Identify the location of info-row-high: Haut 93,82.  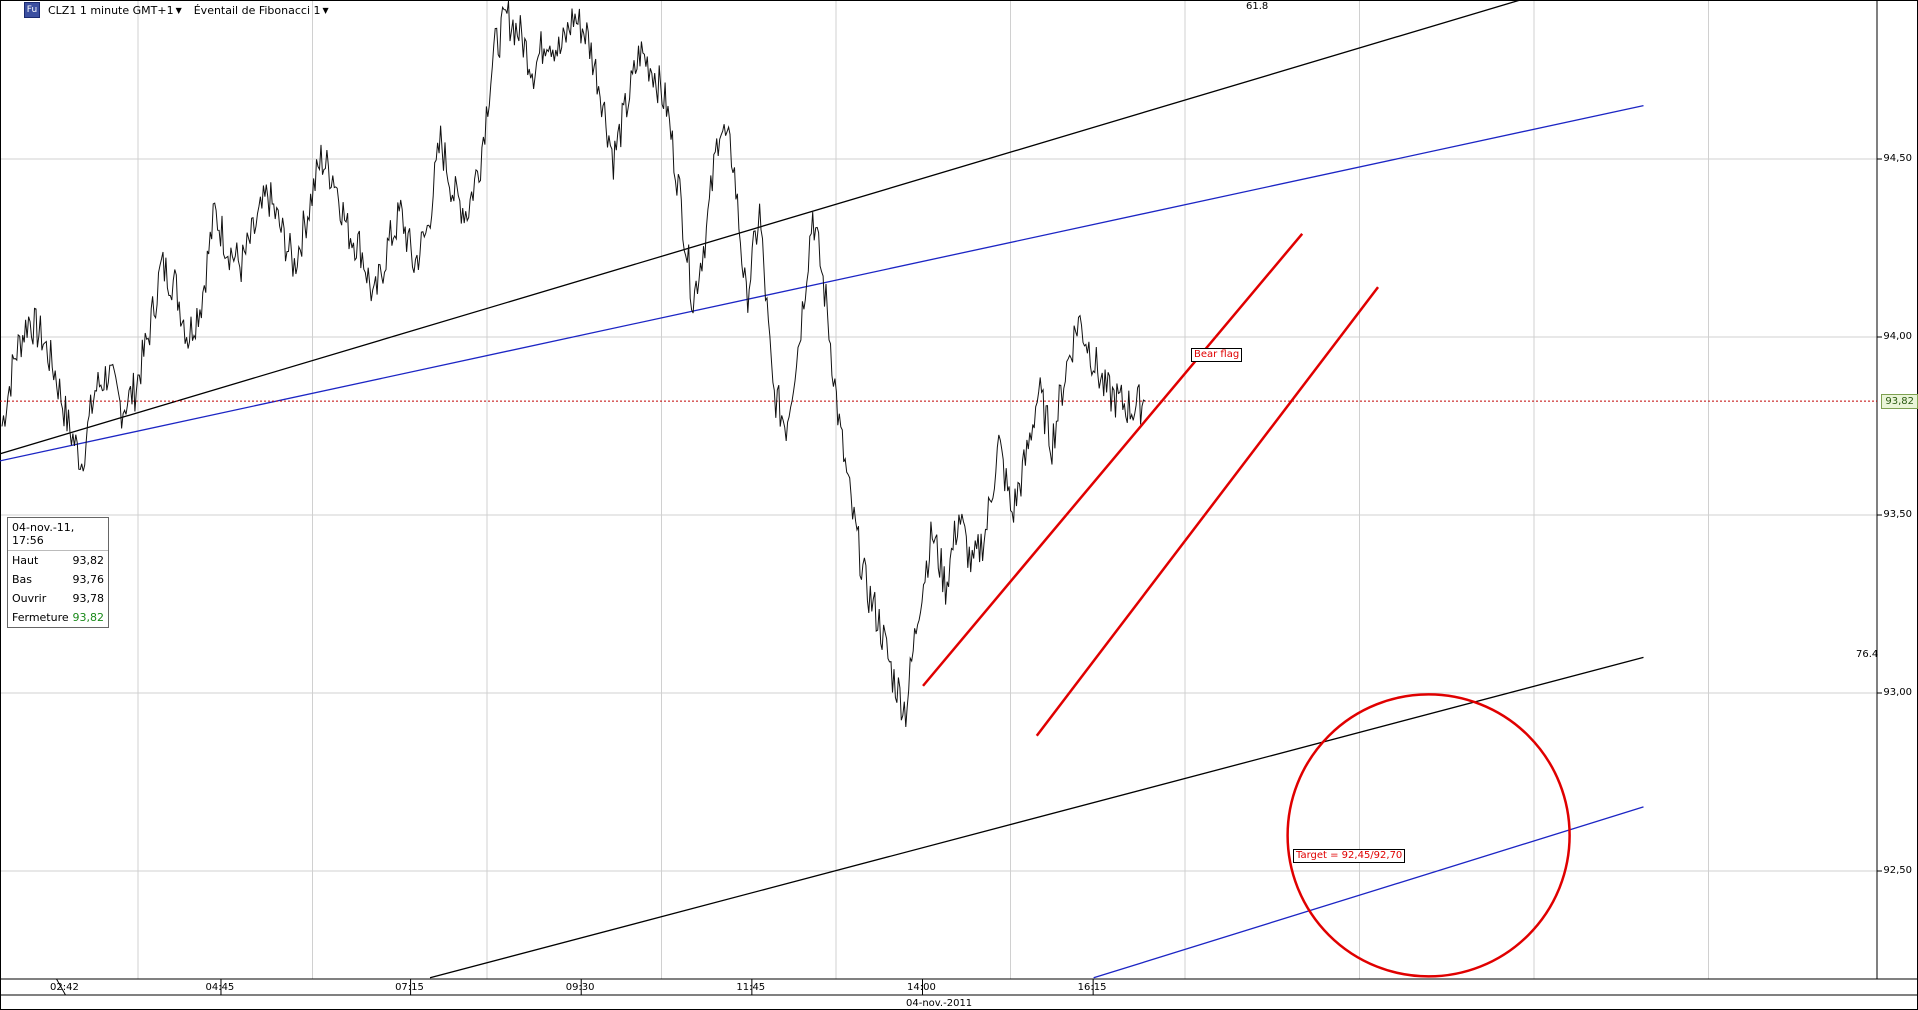
(58, 560).